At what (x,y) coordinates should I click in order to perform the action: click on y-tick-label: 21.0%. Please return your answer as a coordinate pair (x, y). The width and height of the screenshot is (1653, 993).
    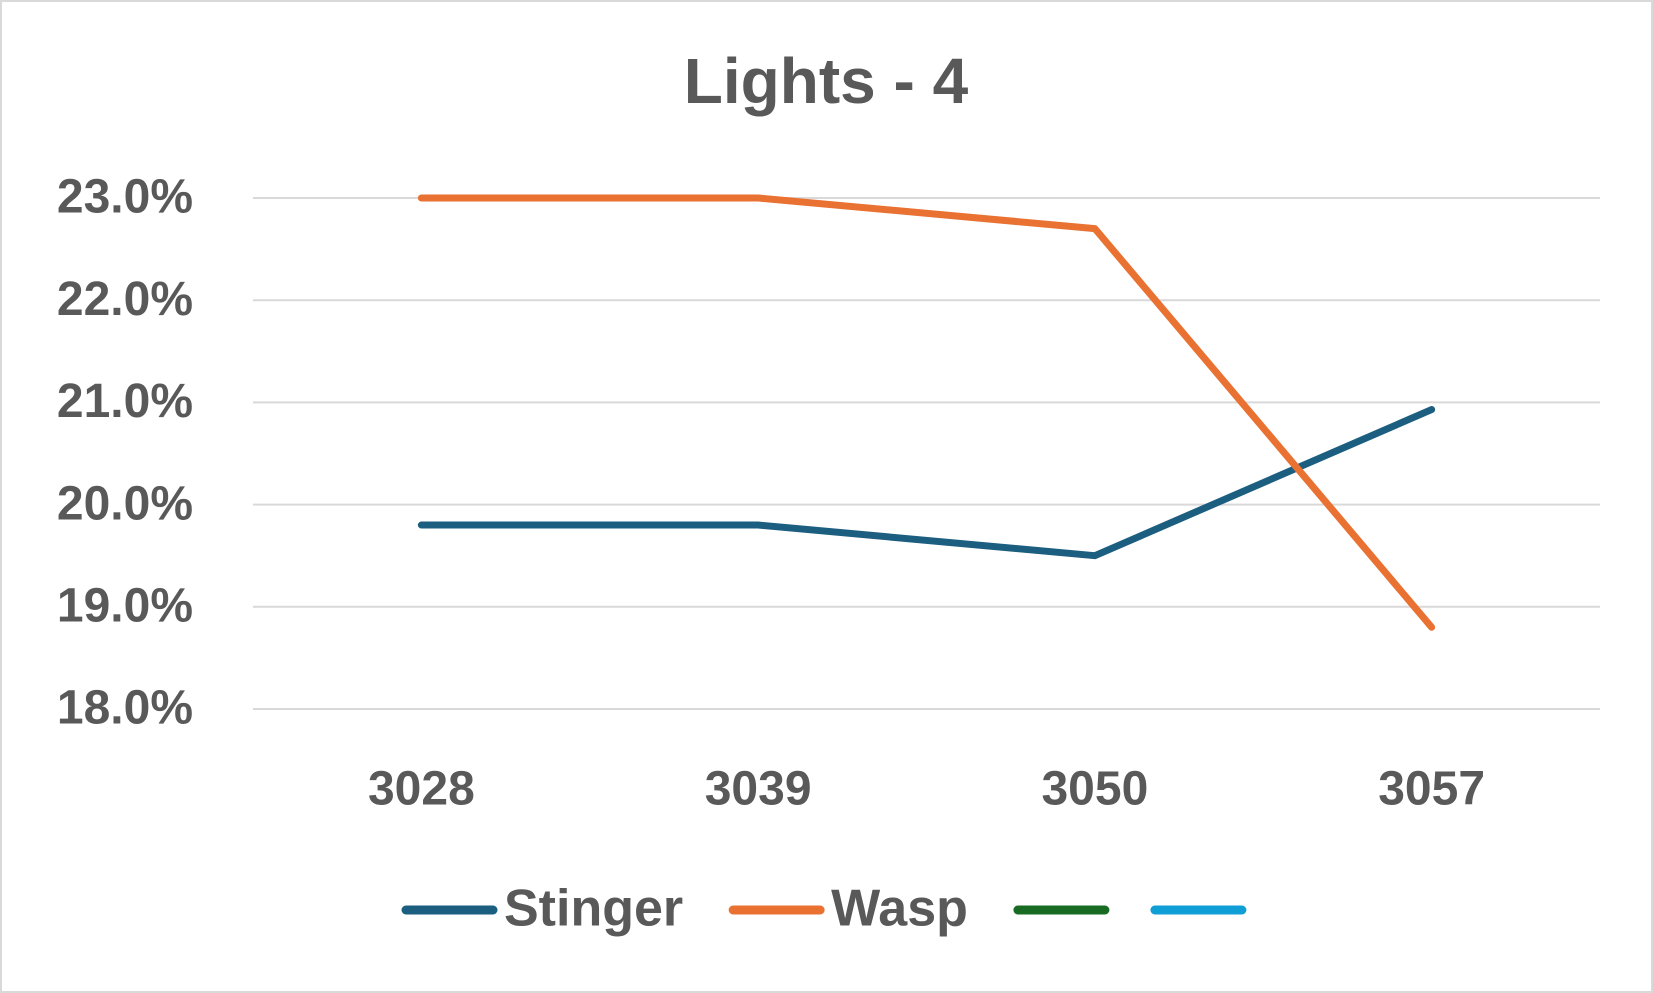
    Looking at the image, I should click on (125, 401).